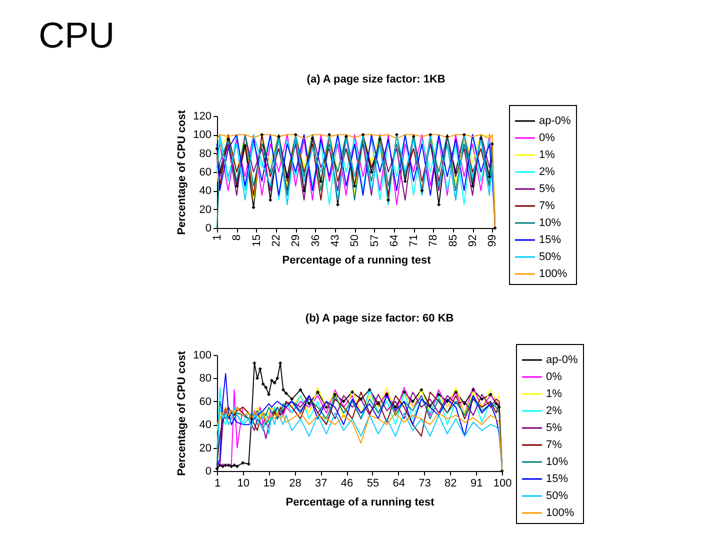 Image resolution: width=720 pixels, height=540 pixels. I want to click on chart-title: (b) A page size factor: 60 KB, so click(379, 318).